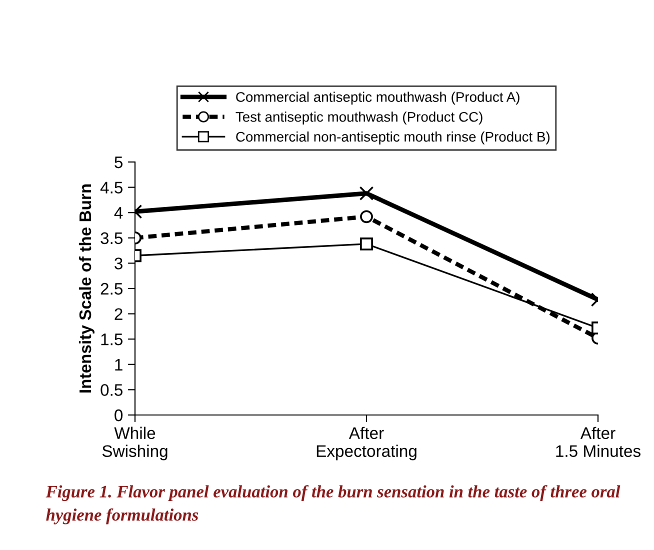  I want to click on y-tick-label: 0.5, so click(111, 390).